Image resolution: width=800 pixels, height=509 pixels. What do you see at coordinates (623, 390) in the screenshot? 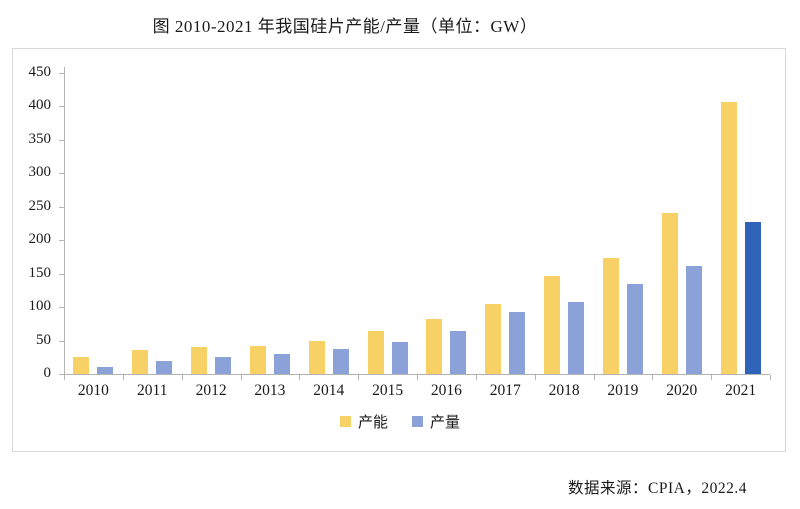
I see `x-tick-label-2019: 2019` at bounding box center [623, 390].